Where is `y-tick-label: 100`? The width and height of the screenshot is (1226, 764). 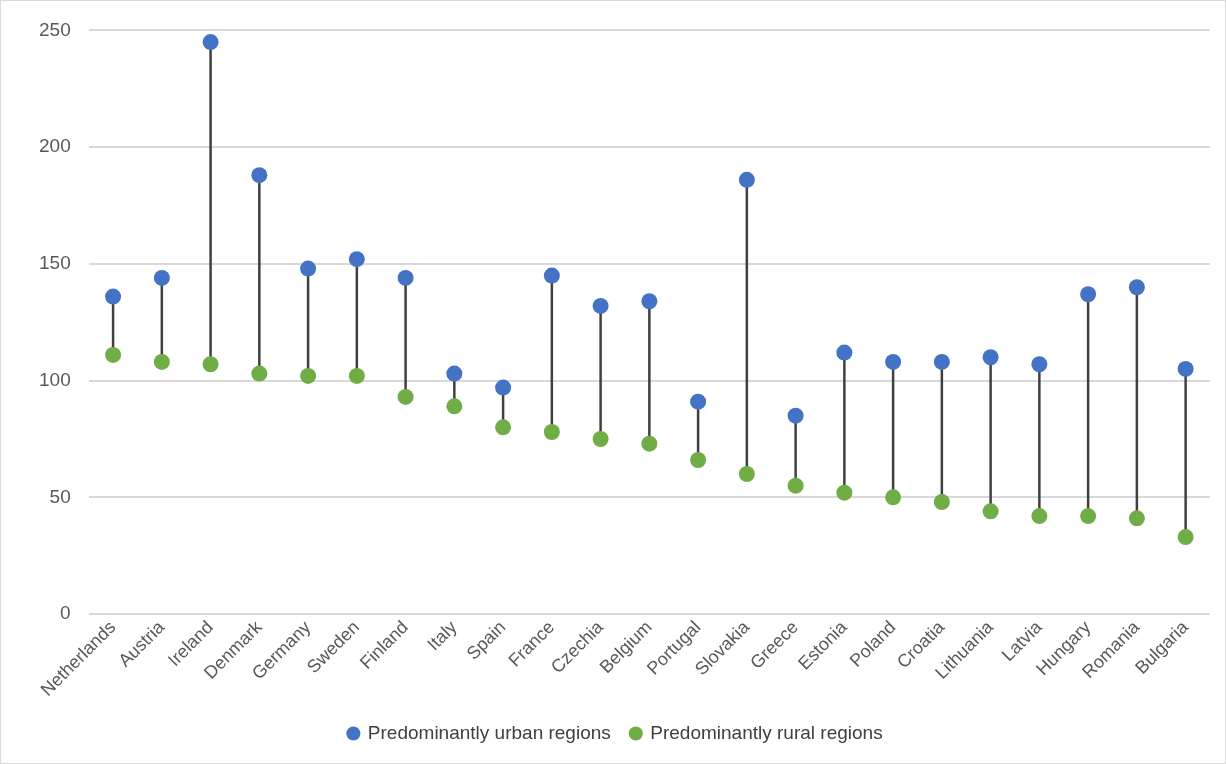
y-tick-label: 100 is located at coordinates (55, 379).